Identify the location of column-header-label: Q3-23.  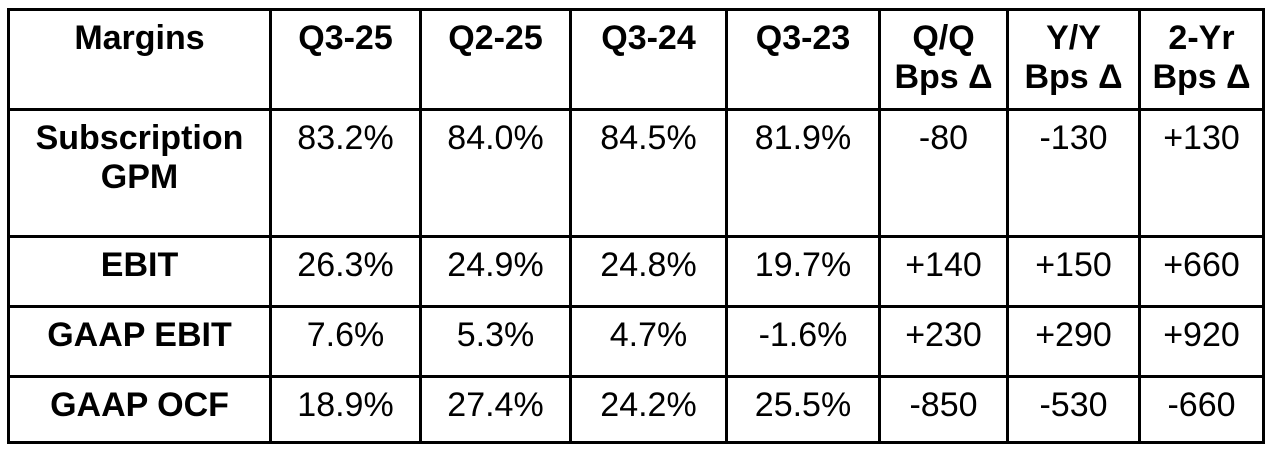
(803, 38).